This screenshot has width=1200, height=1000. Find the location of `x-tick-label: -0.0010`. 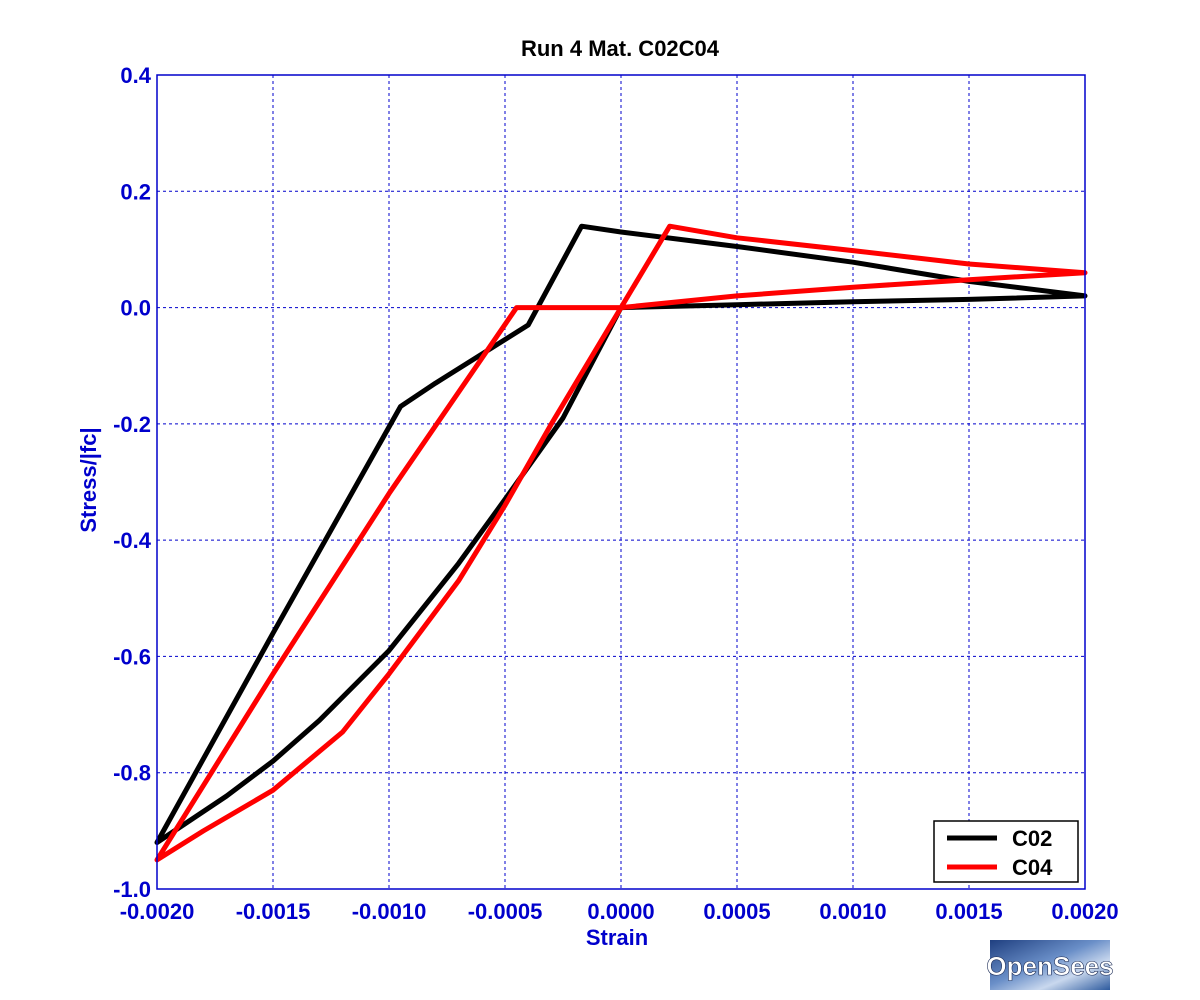

x-tick-label: -0.0010 is located at coordinates (389, 911).